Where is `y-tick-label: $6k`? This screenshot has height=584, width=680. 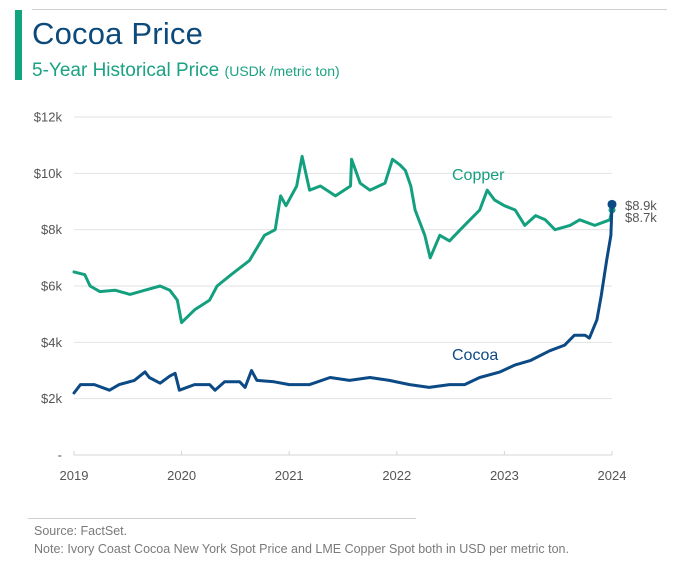
y-tick-label: $6k is located at coordinates (51, 286).